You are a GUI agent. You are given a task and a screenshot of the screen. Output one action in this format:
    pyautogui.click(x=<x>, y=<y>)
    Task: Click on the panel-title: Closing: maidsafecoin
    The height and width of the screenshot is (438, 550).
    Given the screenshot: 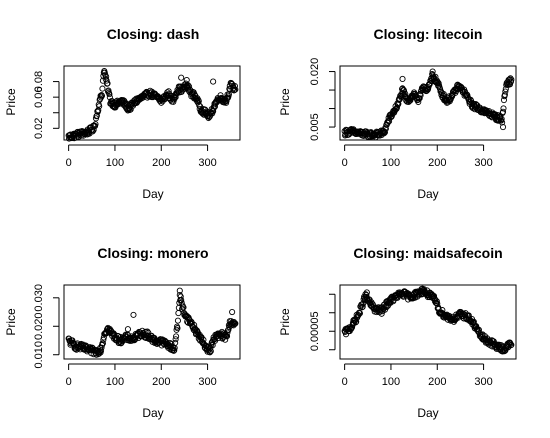 What is the action you would take?
    pyautogui.click(x=427, y=253)
    